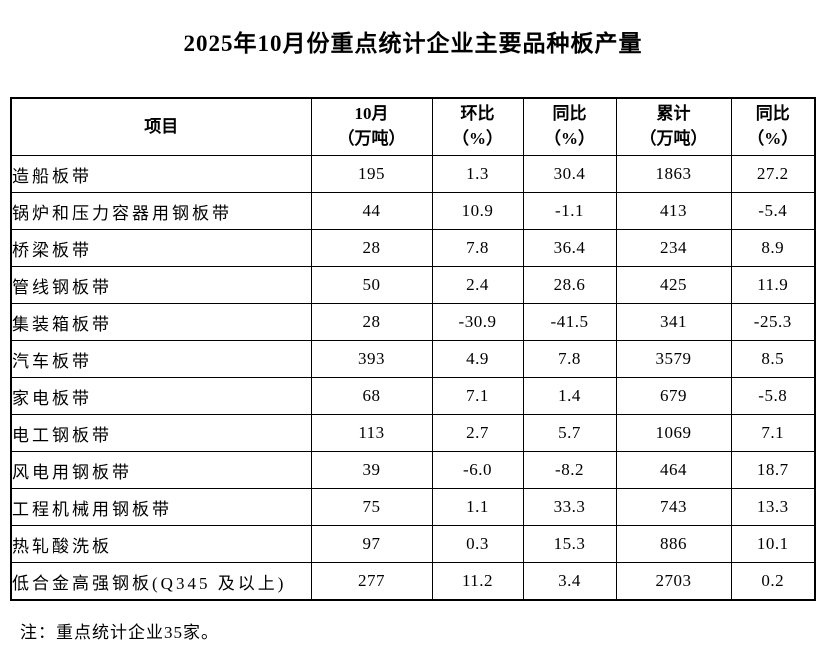  I want to click on table-row: 造船板带 195 1.3 30.4 1863 27.2, so click(413, 174).